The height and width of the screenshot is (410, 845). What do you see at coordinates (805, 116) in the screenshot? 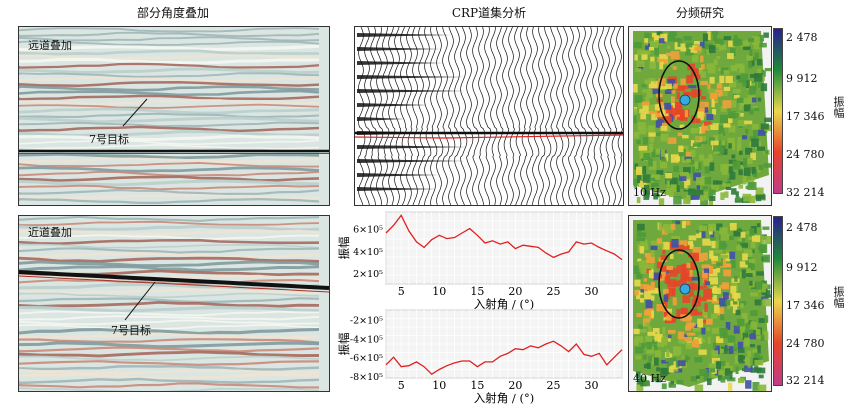
I see `colorbar-top-tick: 17 346` at bounding box center [805, 116].